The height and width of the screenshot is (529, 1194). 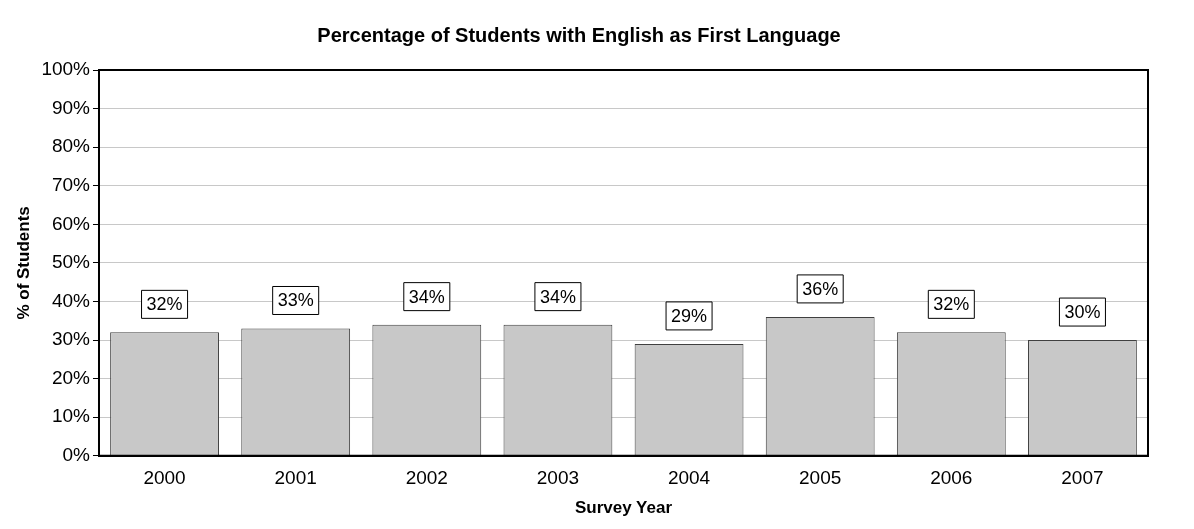 I want to click on y-tick-label: 100%, so click(x=66, y=69).